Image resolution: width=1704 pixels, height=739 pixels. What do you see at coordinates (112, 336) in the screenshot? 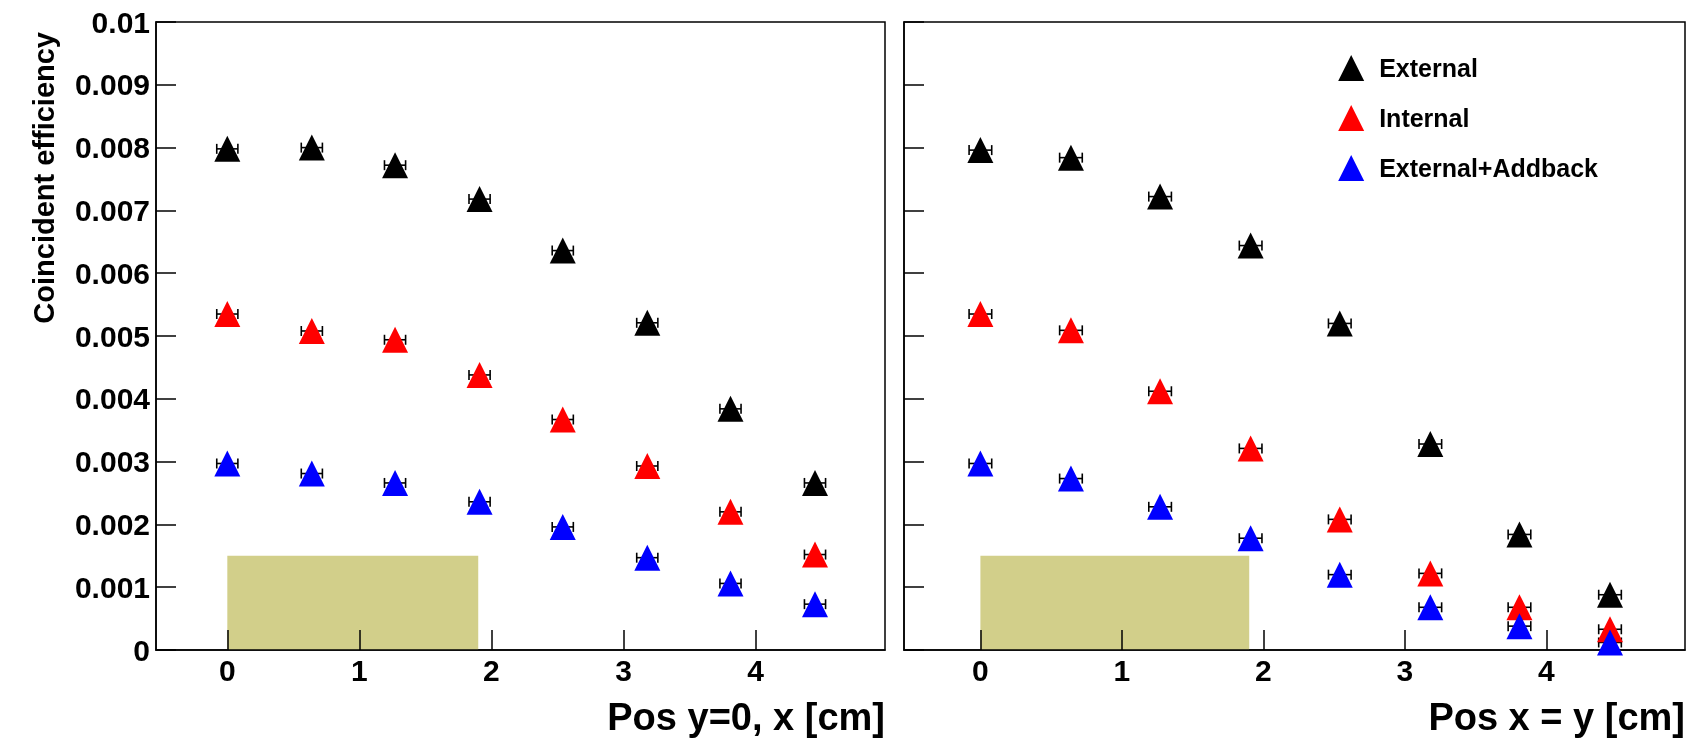
I see `y-tick-label: 0.005` at bounding box center [112, 336].